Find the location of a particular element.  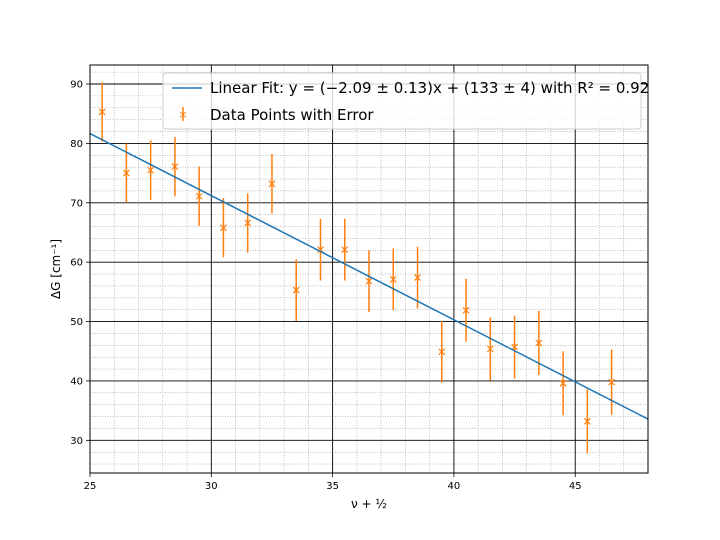

y-tick-label: 70 is located at coordinates (76, 203).